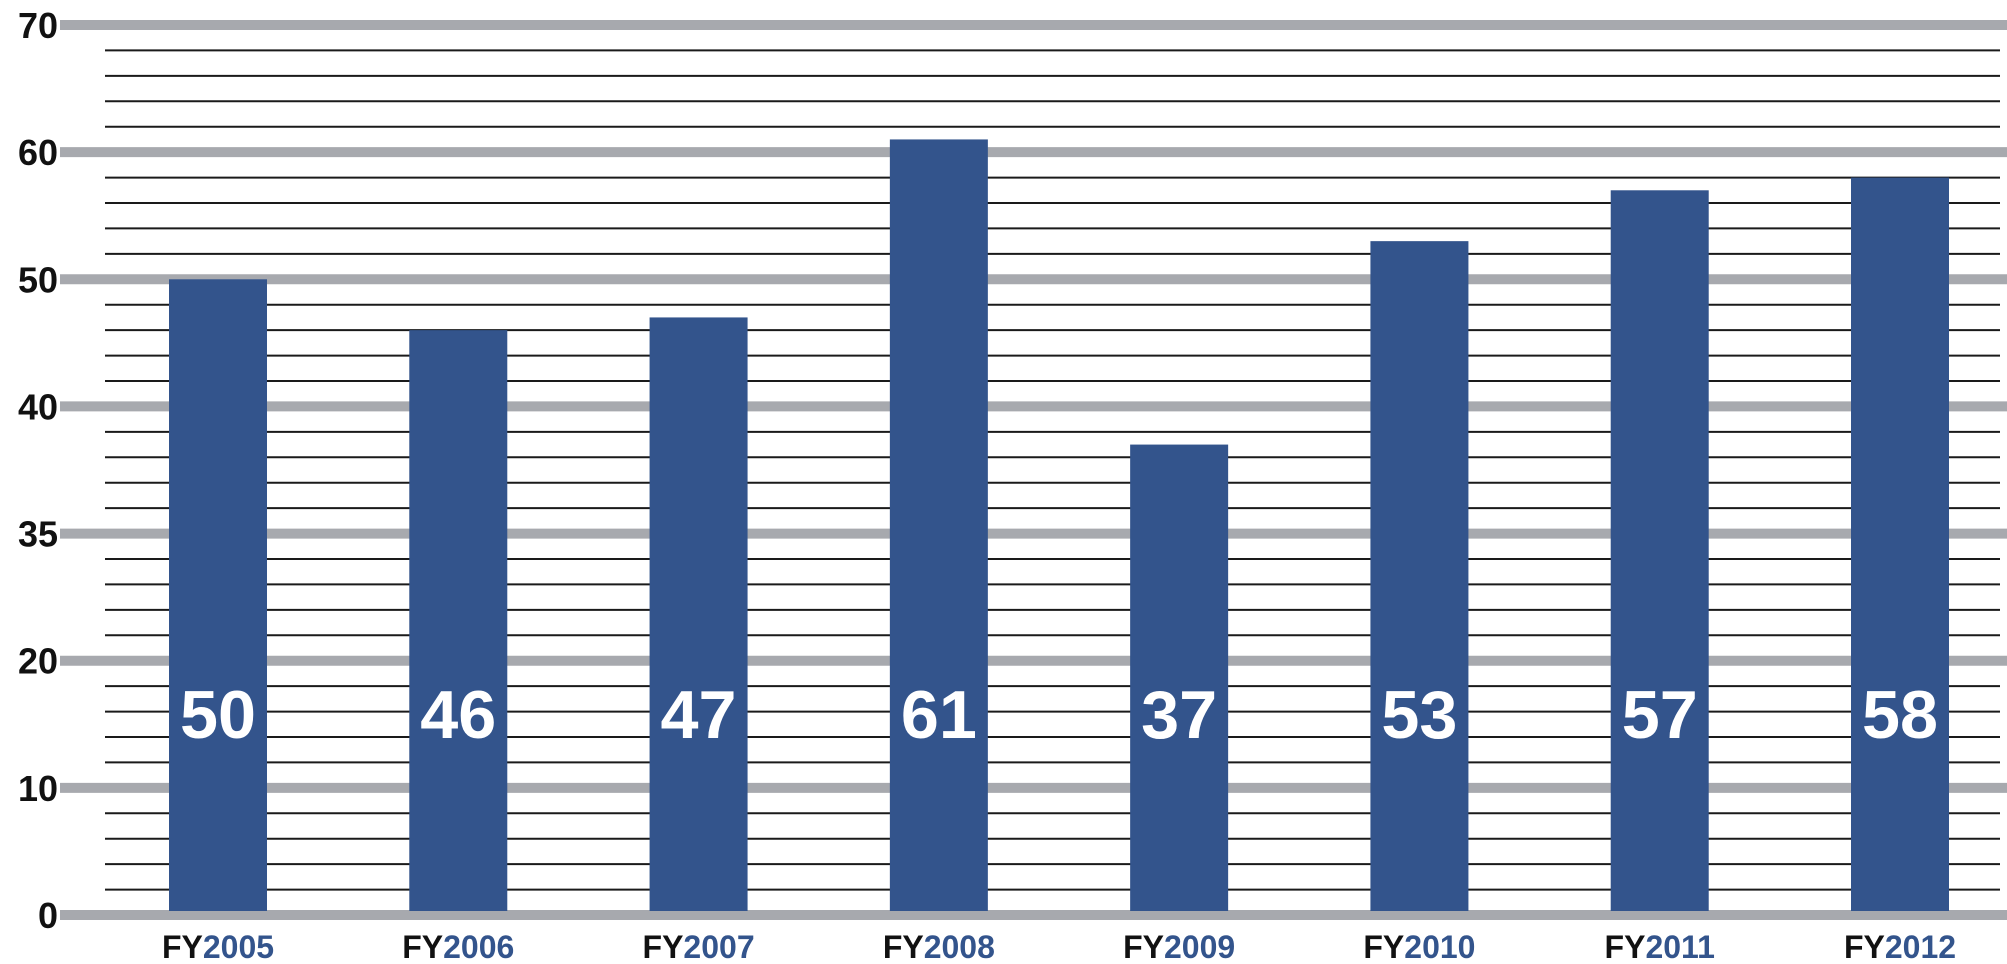  Describe the element at coordinates (38, 279) in the screenshot. I see `y-tick-label: 50` at that location.